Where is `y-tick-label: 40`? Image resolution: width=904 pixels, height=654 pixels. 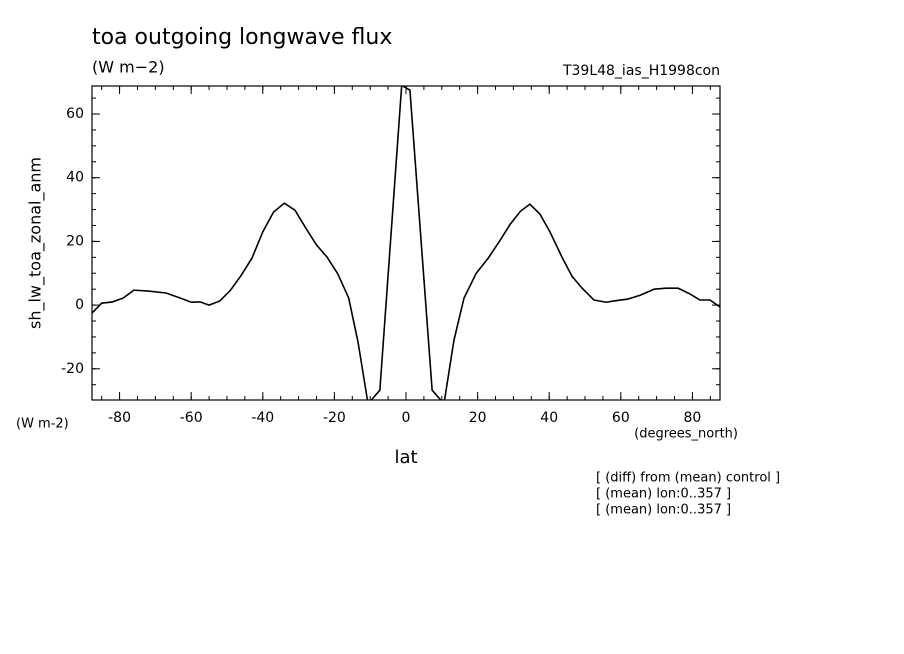
y-tick-label: 40 is located at coordinates (75, 178).